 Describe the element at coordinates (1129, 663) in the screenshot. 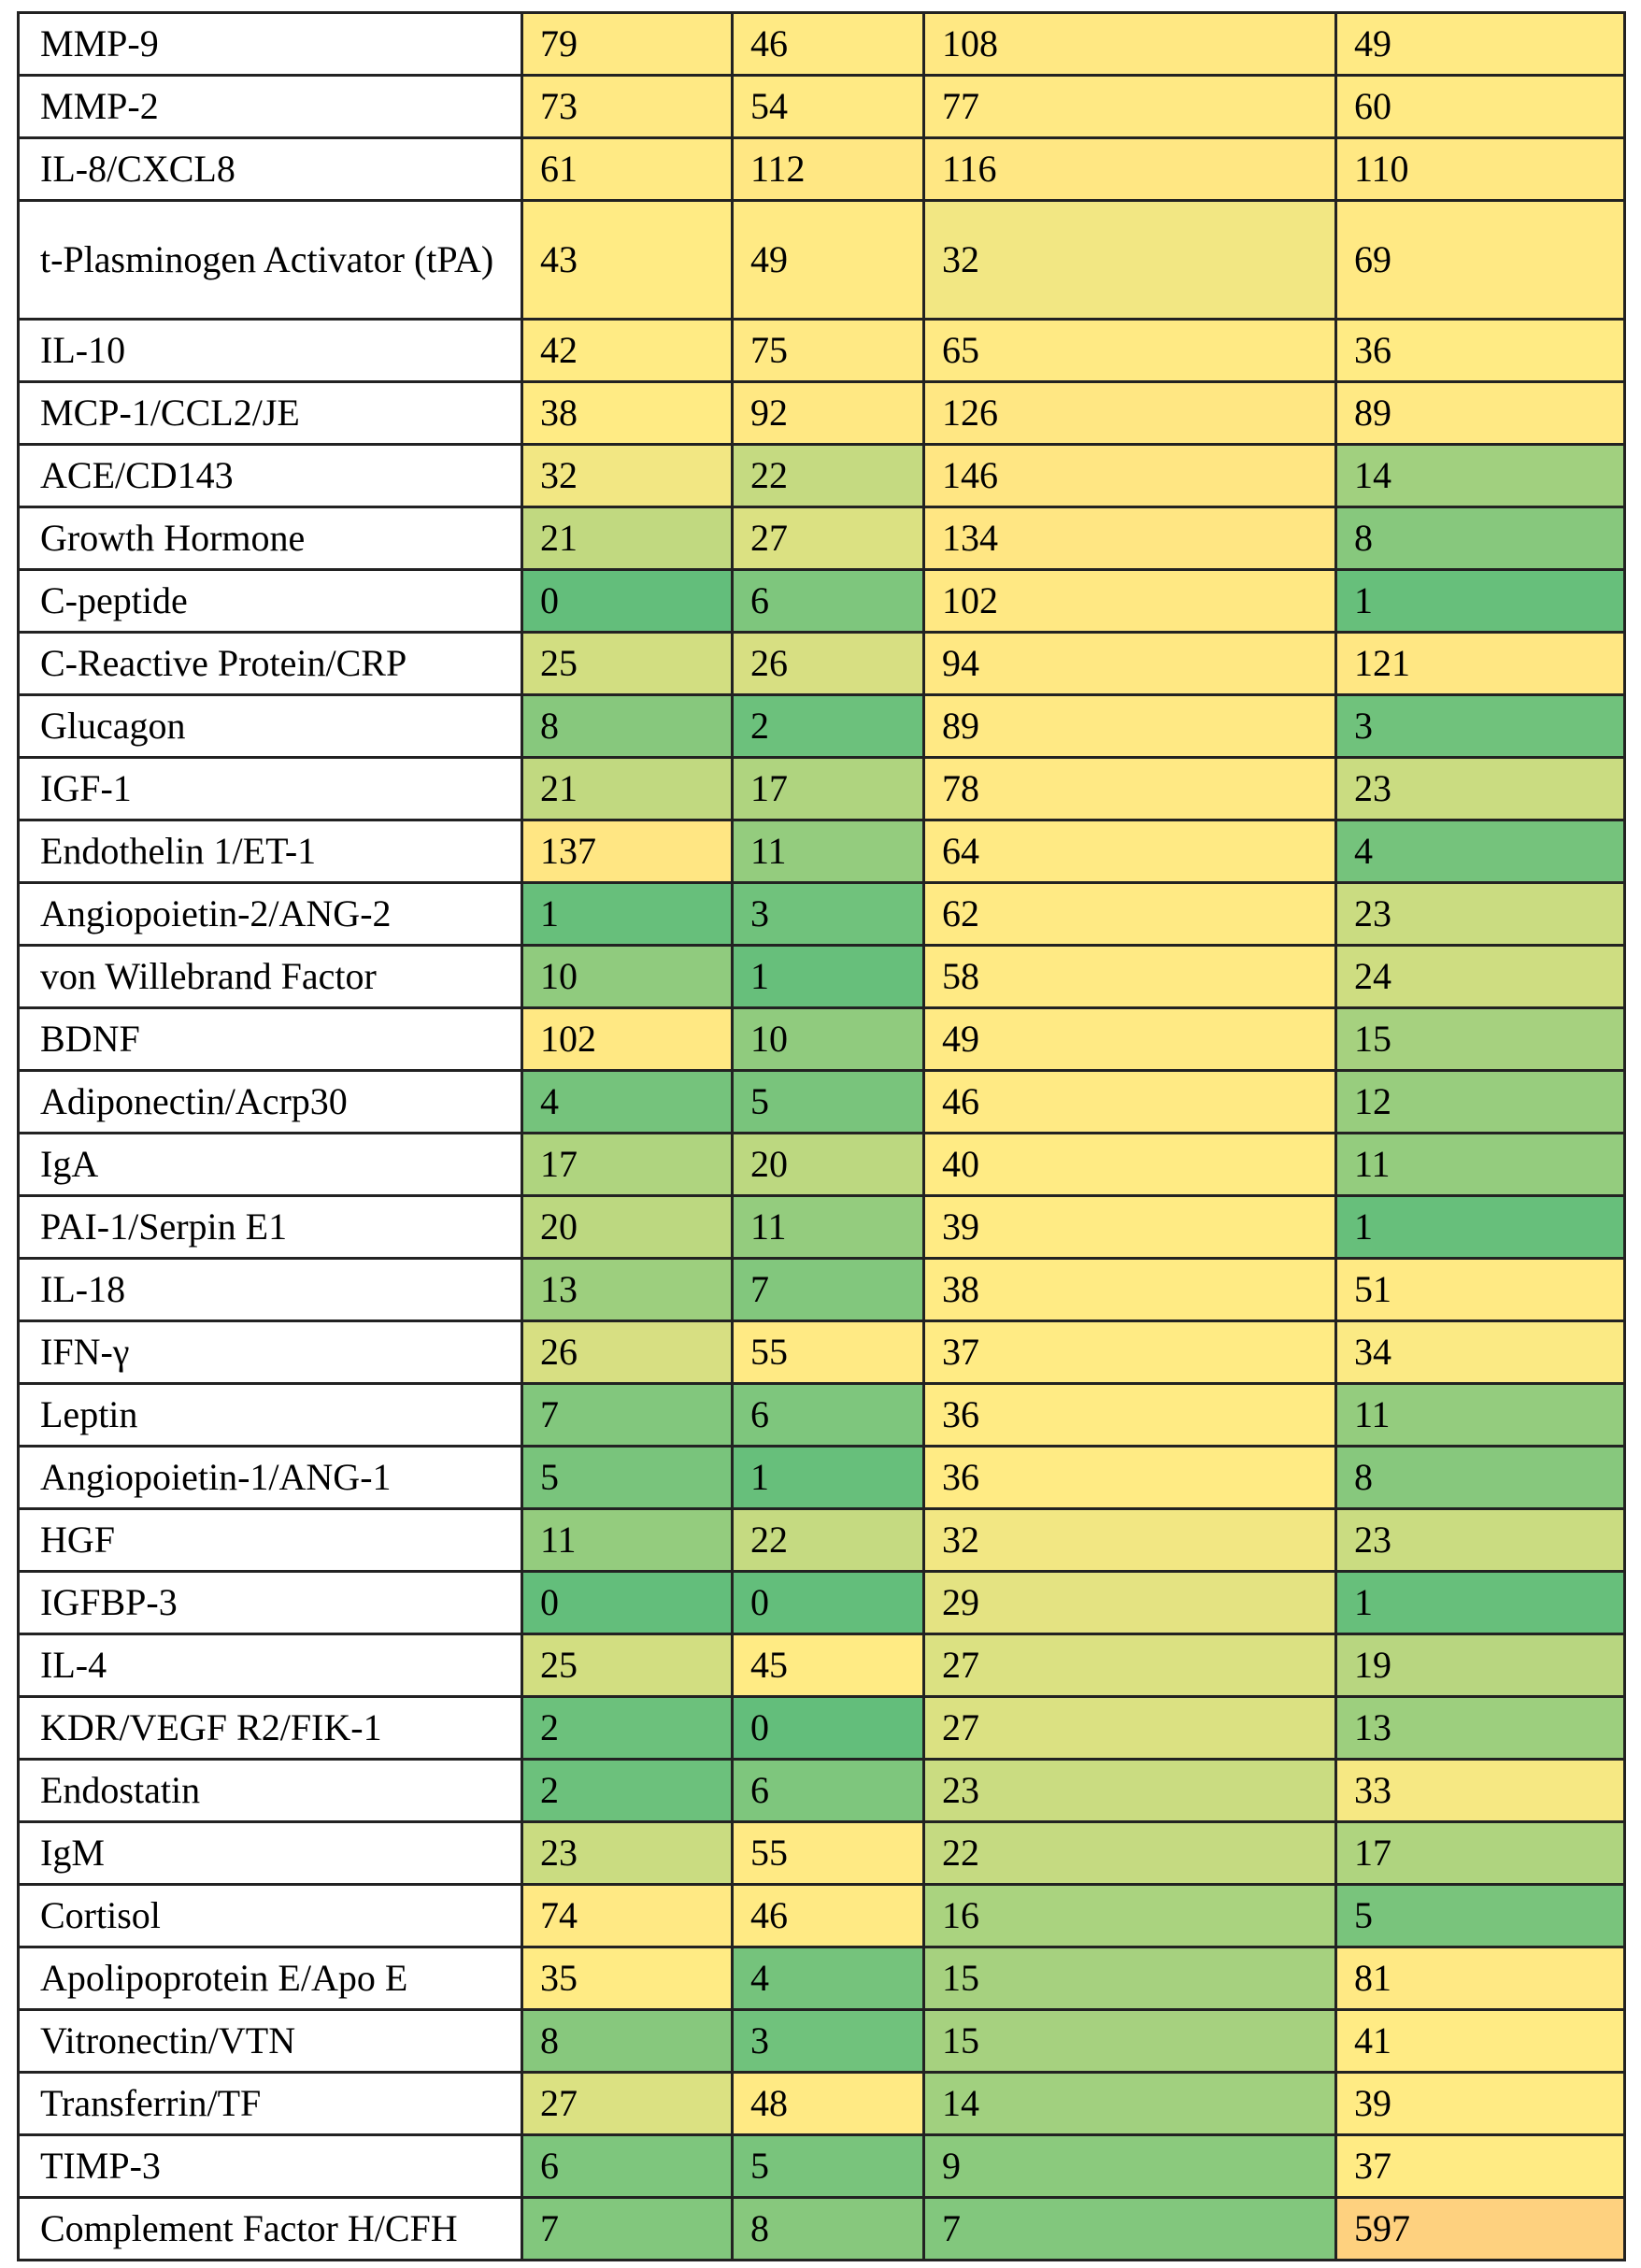

I see `value-cell: 94` at that location.